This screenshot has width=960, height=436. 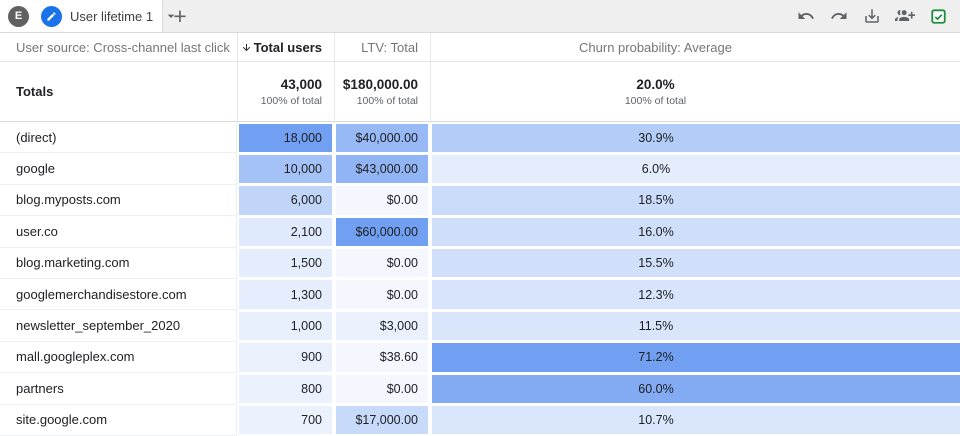 What do you see at coordinates (656, 420) in the screenshot?
I see `cell-churn-value: 10.7%` at bounding box center [656, 420].